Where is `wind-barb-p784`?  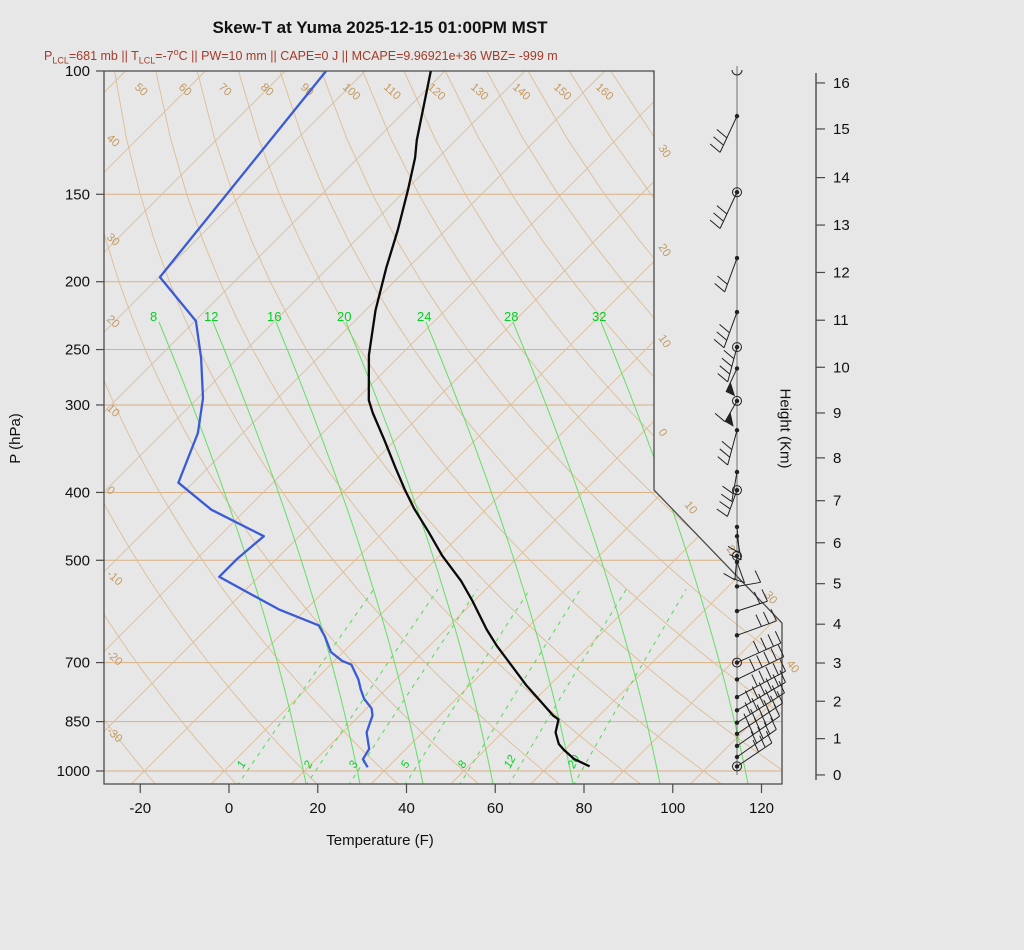 wind-barb-p784 is located at coordinates (760, 679).